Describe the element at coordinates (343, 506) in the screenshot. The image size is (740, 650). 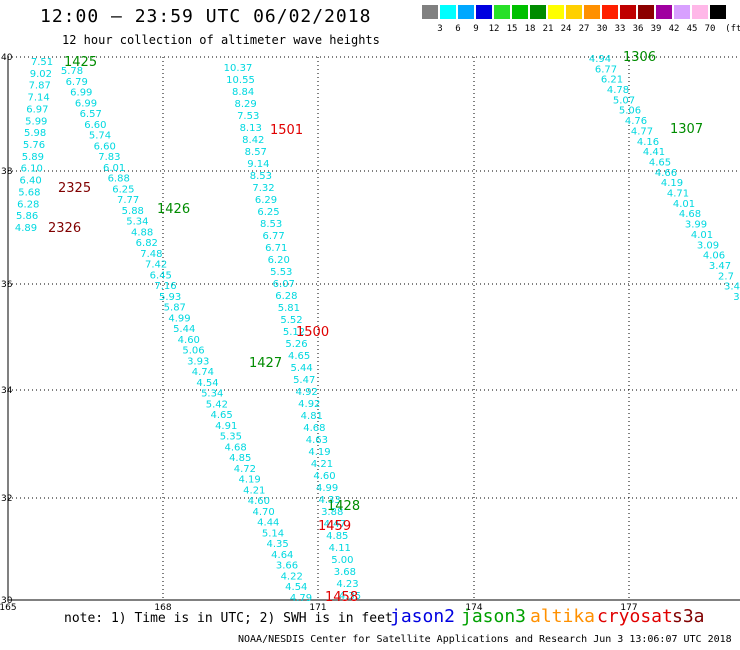
I see `pass-time-label: 1428` at that location.